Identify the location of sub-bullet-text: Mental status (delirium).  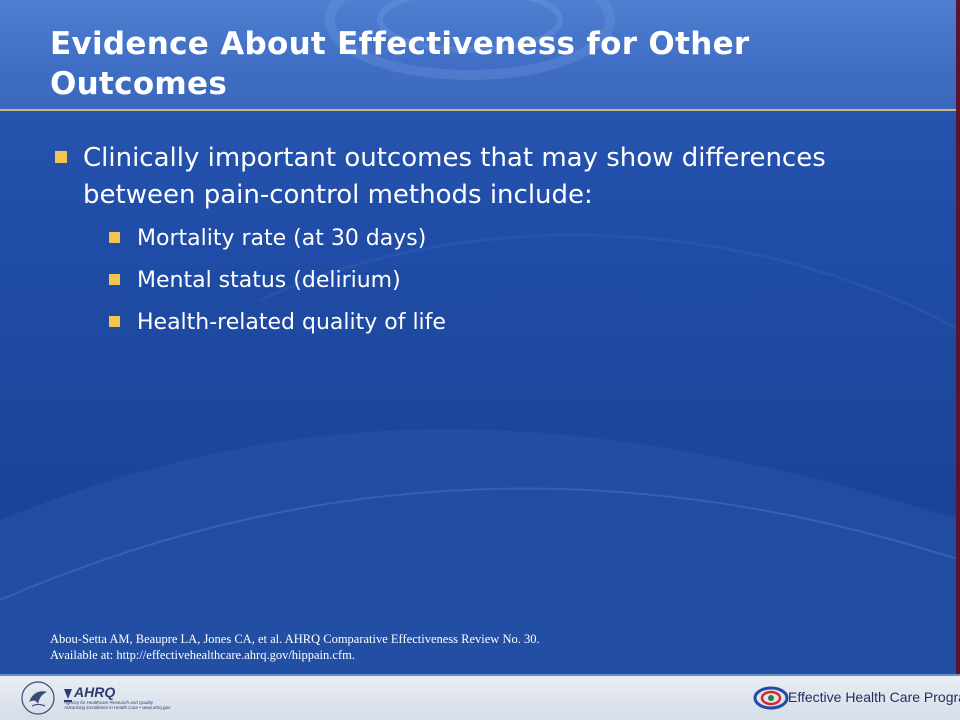
(269, 280).